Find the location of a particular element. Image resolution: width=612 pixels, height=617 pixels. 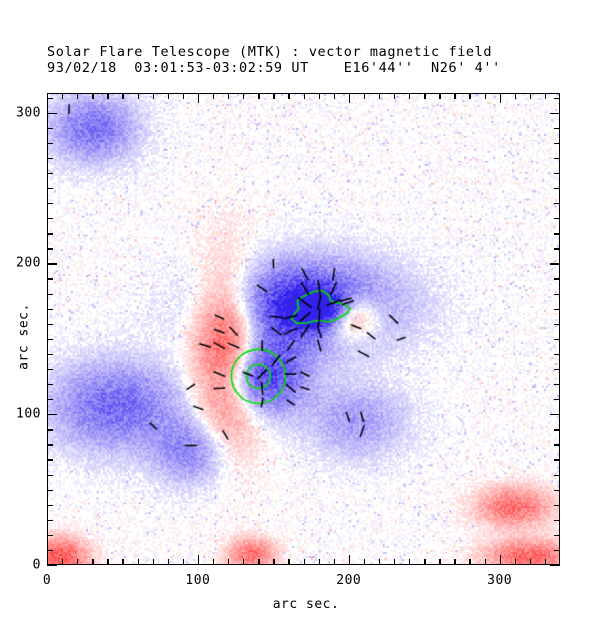

x-tick-label: 100 is located at coordinates (198, 580).